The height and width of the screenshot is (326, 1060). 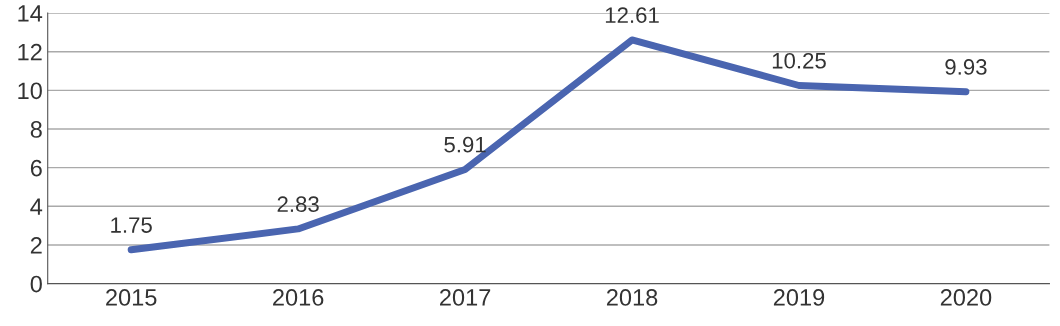 I want to click on data-label: 10.25, so click(x=799, y=60).